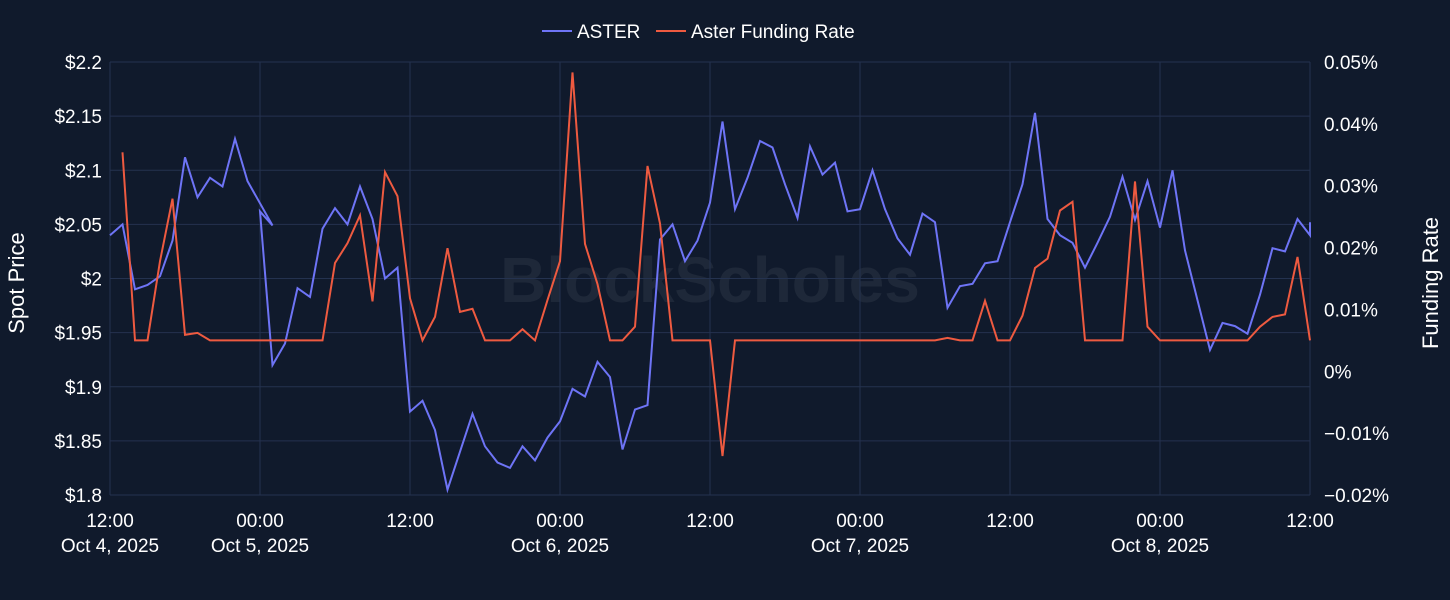  I want to click on right-axis-title: Funding Rate, so click(1430, 283).